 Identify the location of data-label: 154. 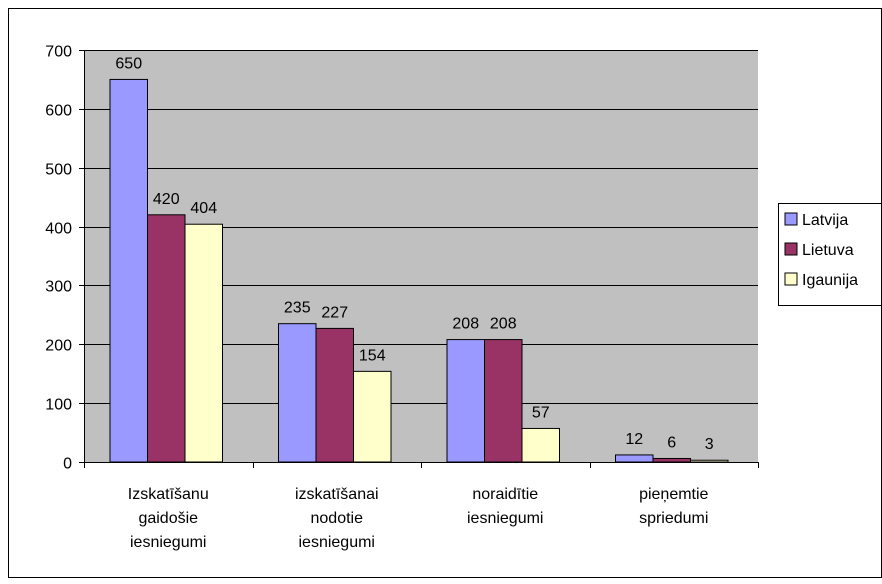
(372, 355).